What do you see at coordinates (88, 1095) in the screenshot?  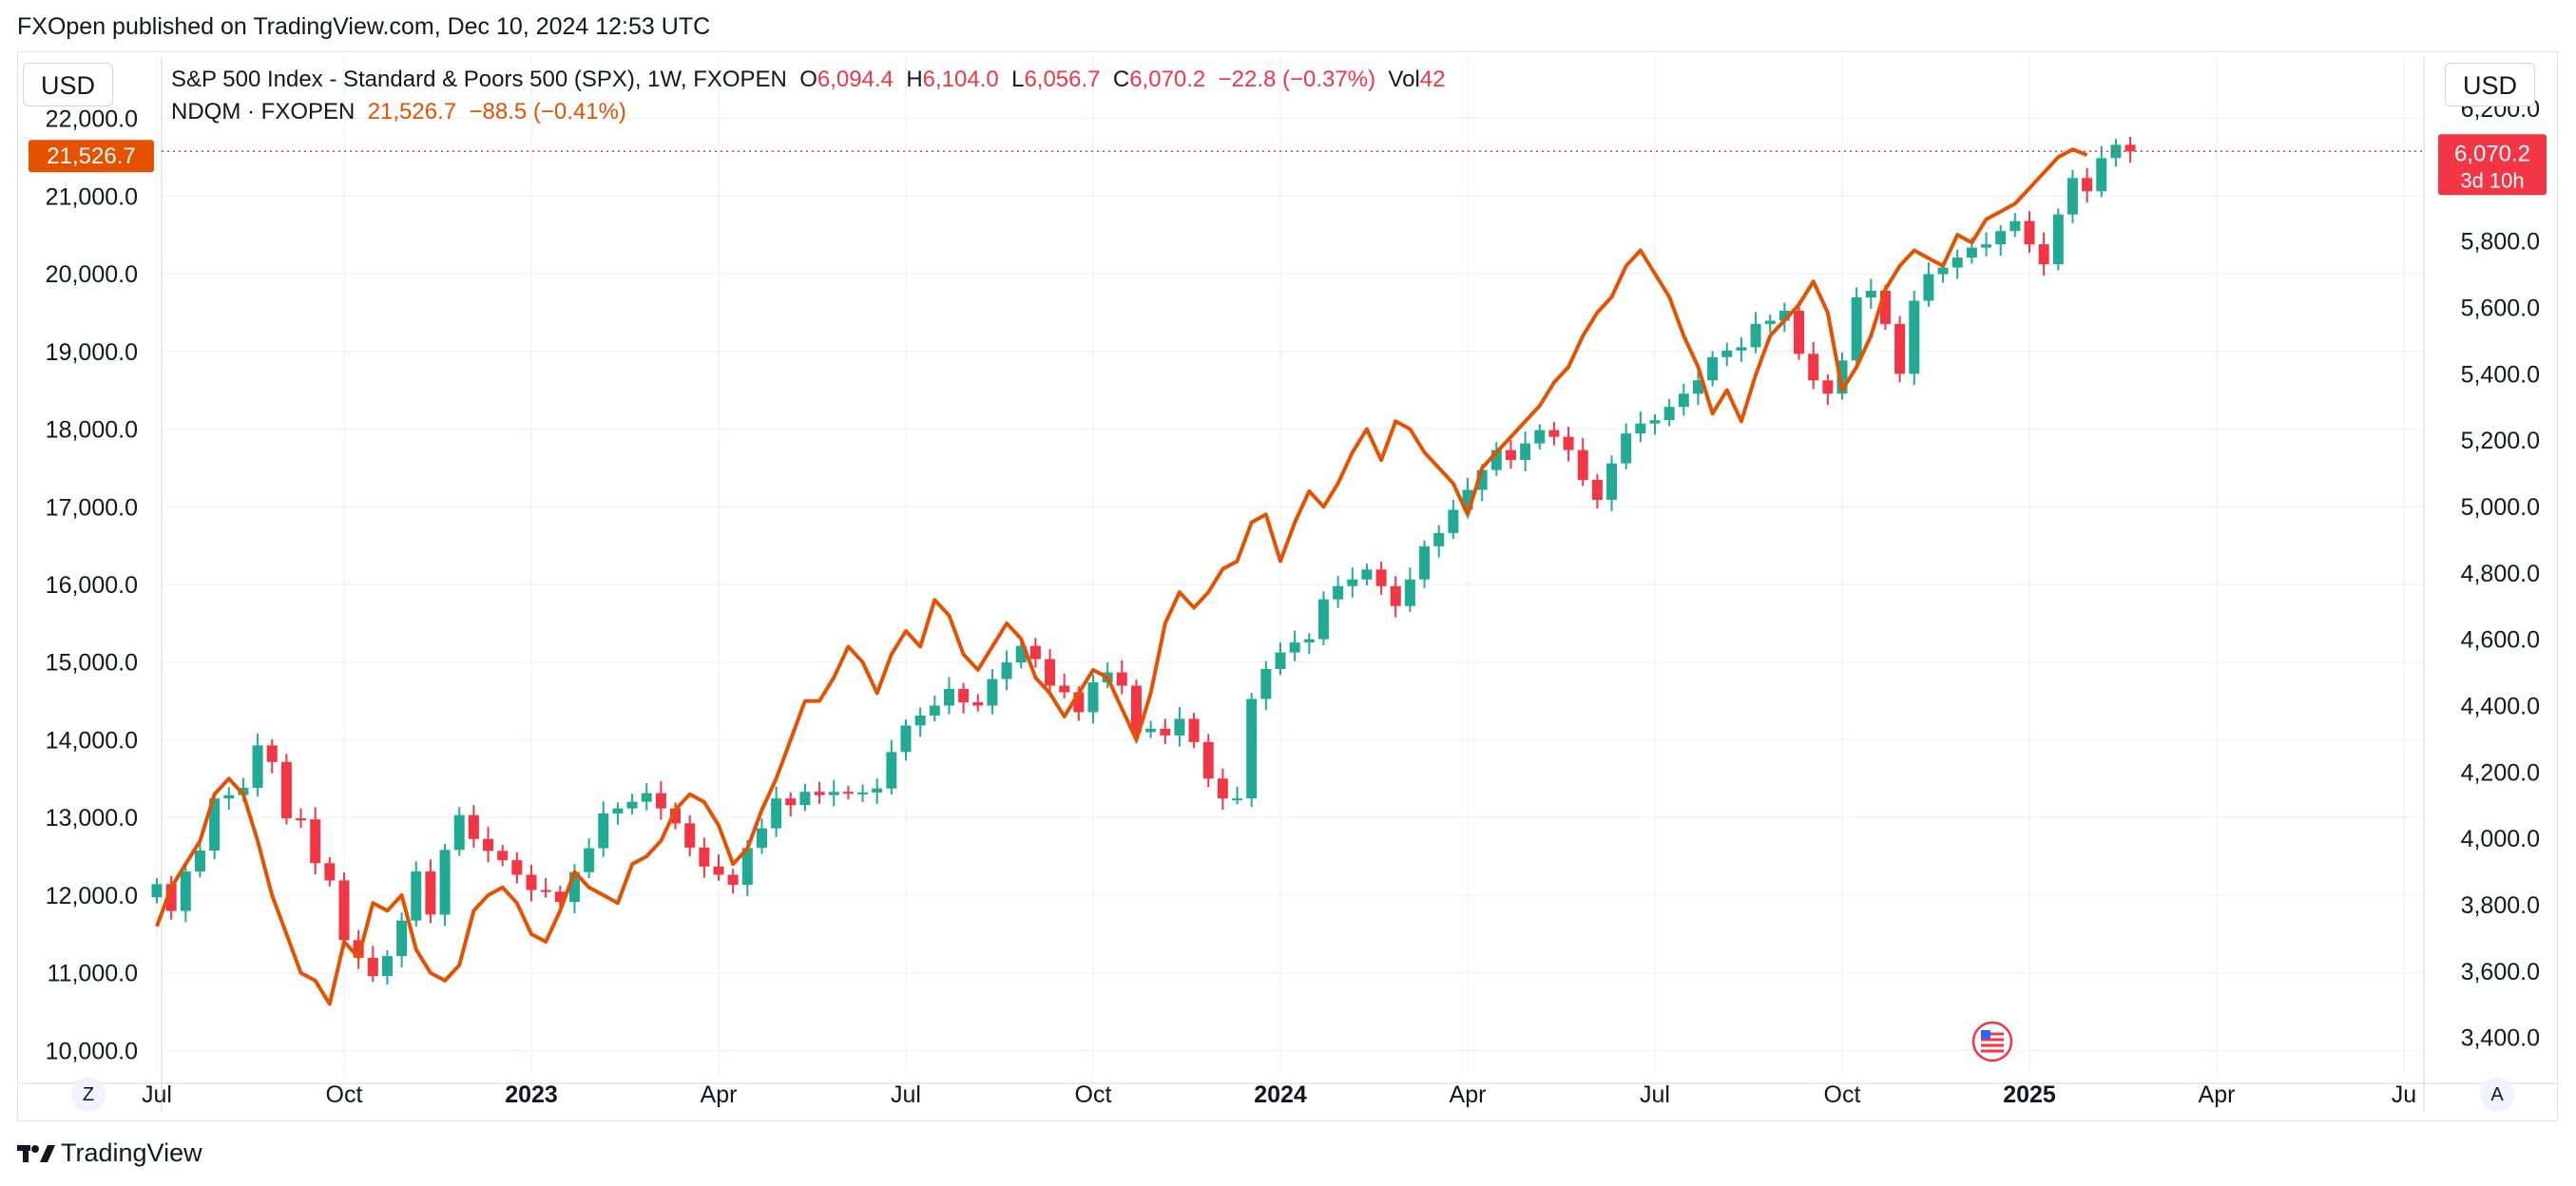 I see `zoom-reset-button: Z` at bounding box center [88, 1095].